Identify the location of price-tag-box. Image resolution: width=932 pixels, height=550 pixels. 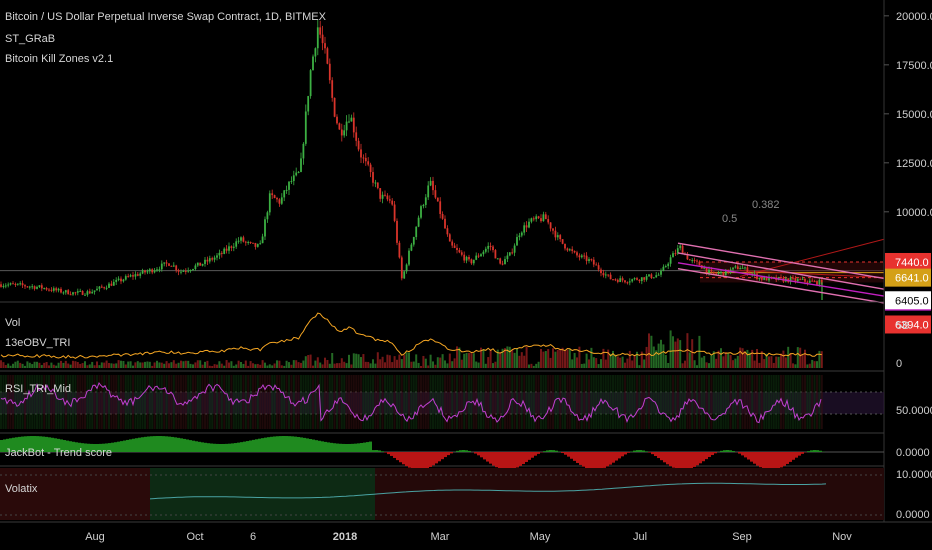
(908, 324).